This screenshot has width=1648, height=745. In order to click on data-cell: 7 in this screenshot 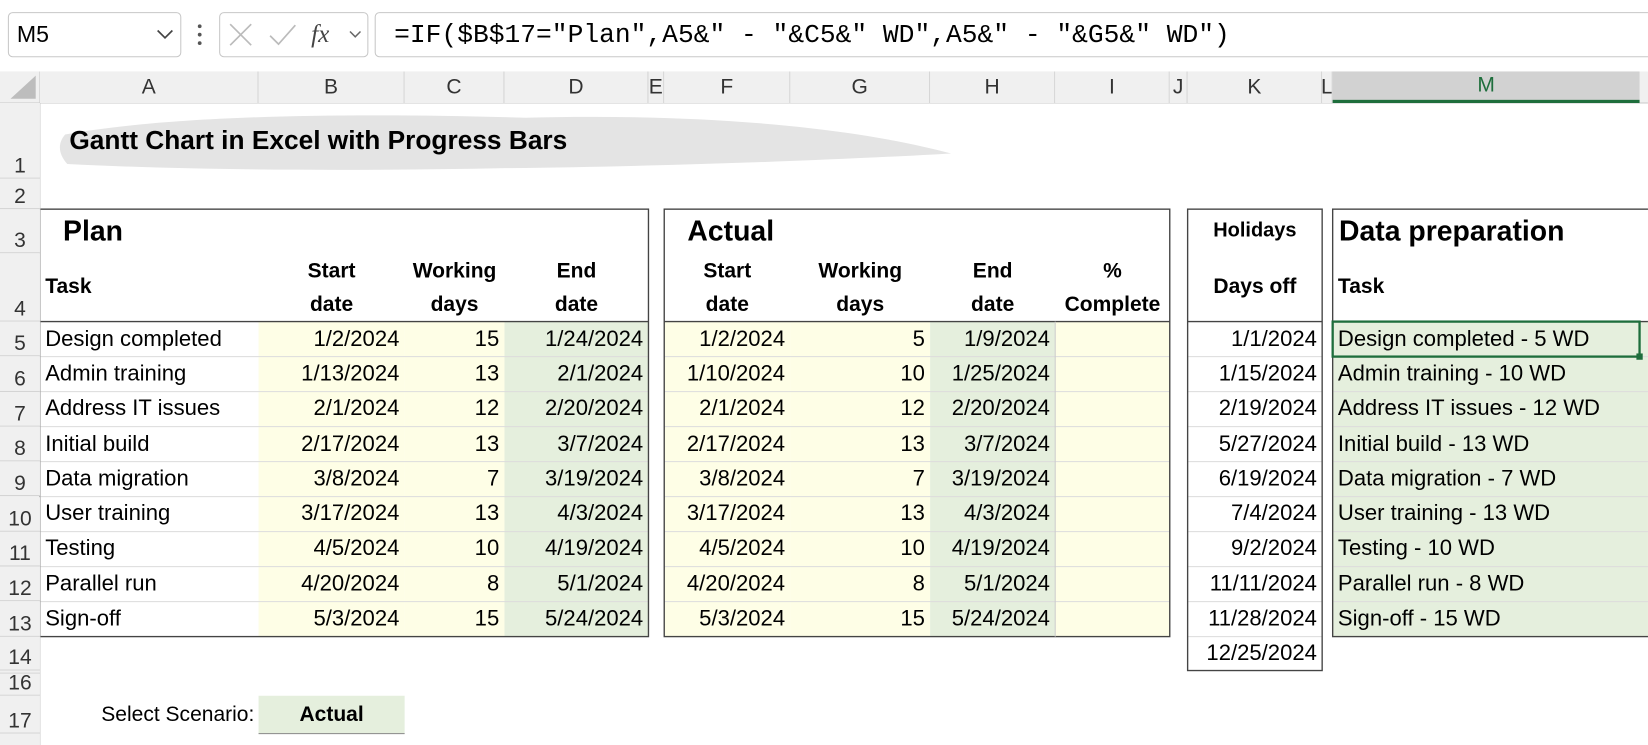, I will do `click(918, 478)`.